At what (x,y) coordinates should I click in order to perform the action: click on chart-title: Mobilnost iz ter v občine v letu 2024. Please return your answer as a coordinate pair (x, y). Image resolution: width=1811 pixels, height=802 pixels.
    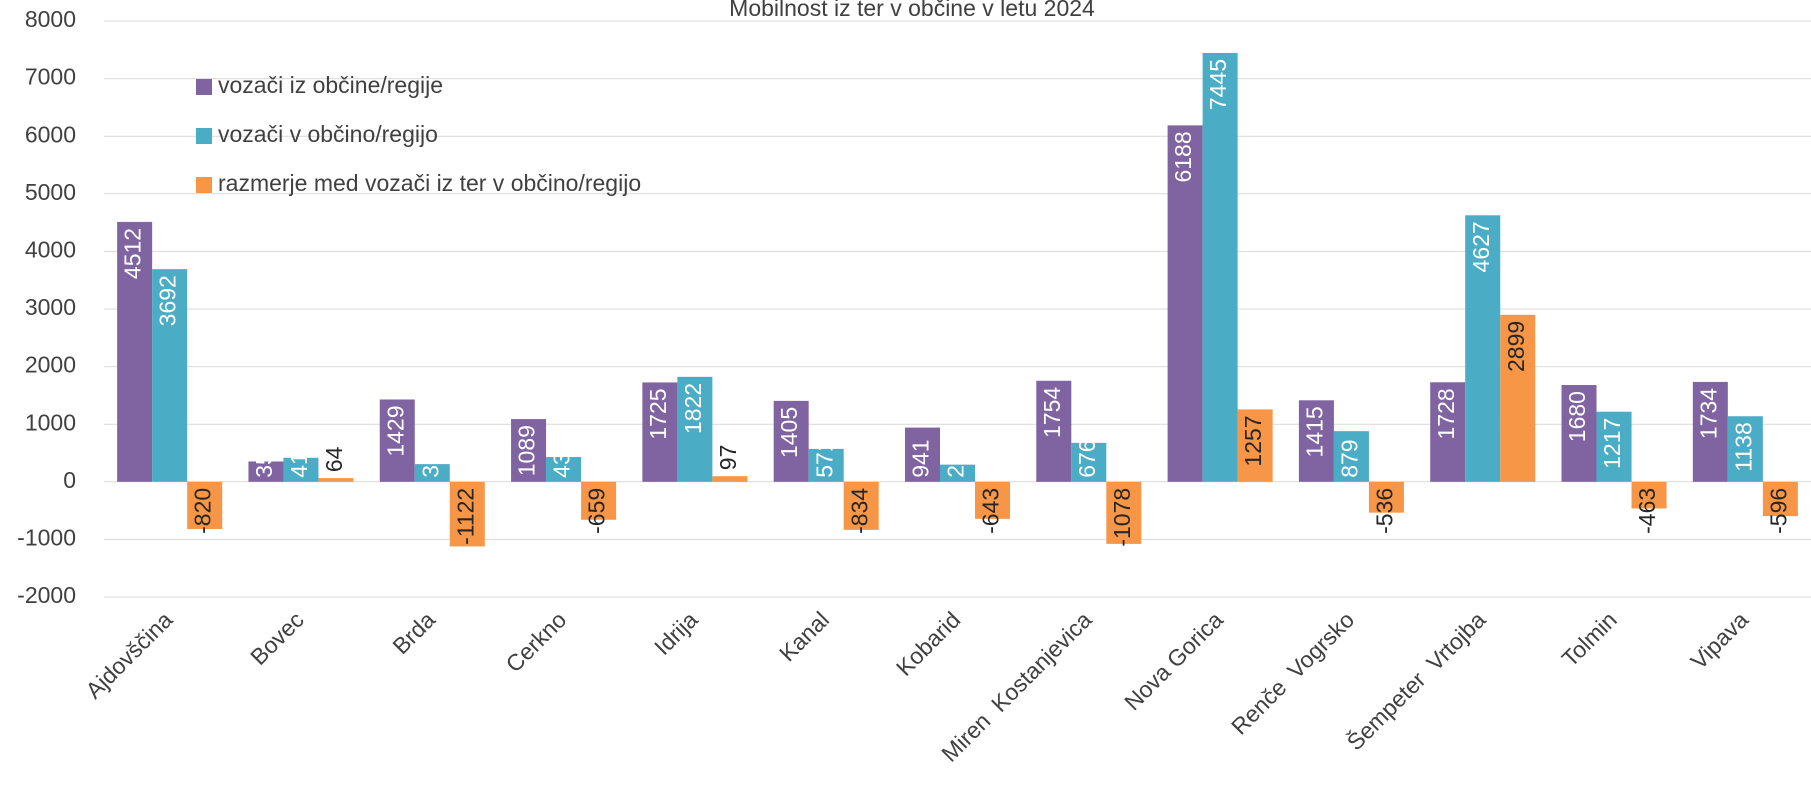
    Looking at the image, I should click on (912, 10).